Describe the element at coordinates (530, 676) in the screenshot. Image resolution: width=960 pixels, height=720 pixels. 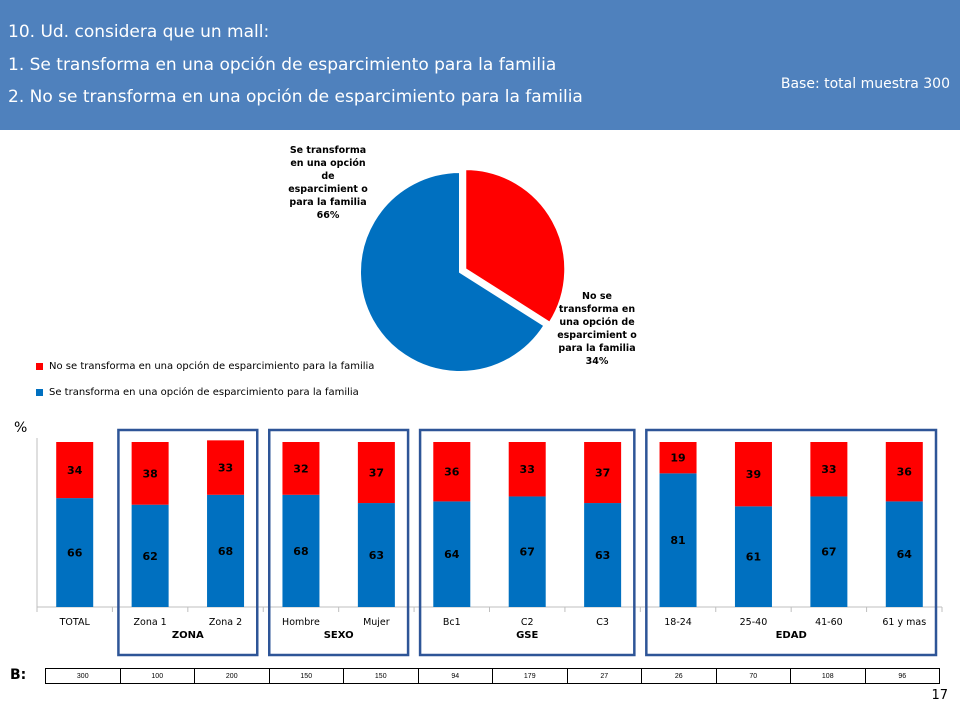
I see `base-cell: 179` at that location.